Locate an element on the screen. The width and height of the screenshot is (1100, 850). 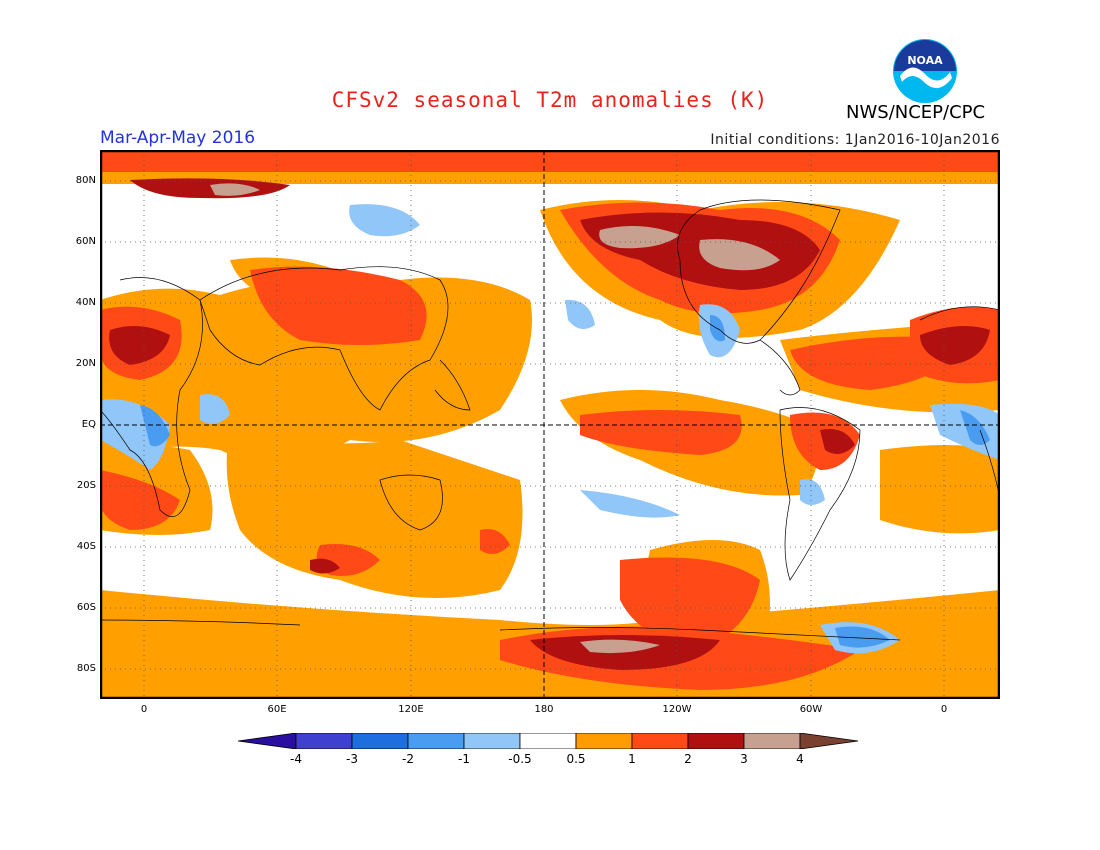
colorbar-tick-label: 1 is located at coordinates (632, 759).